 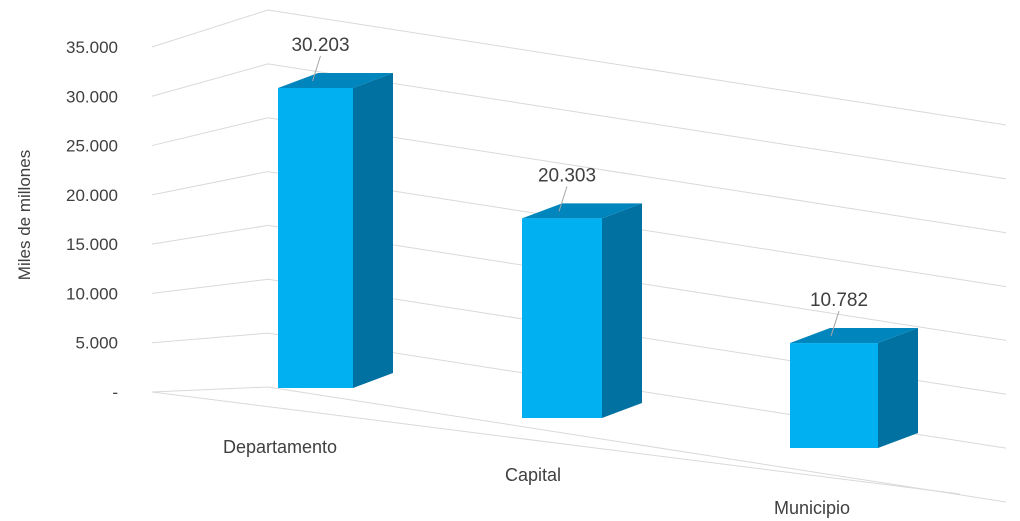 I want to click on y-tick-label: 15.000, so click(x=92, y=244).